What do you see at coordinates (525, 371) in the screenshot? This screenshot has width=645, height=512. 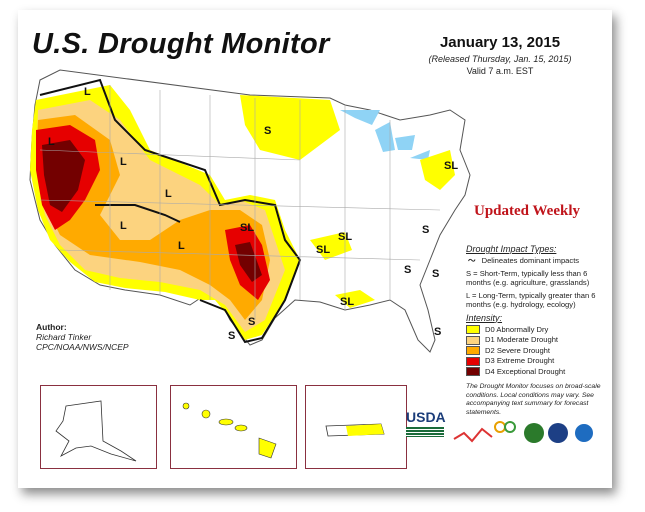 I see `legend-label: D4 Exceptional Drought` at bounding box center [525, 371].